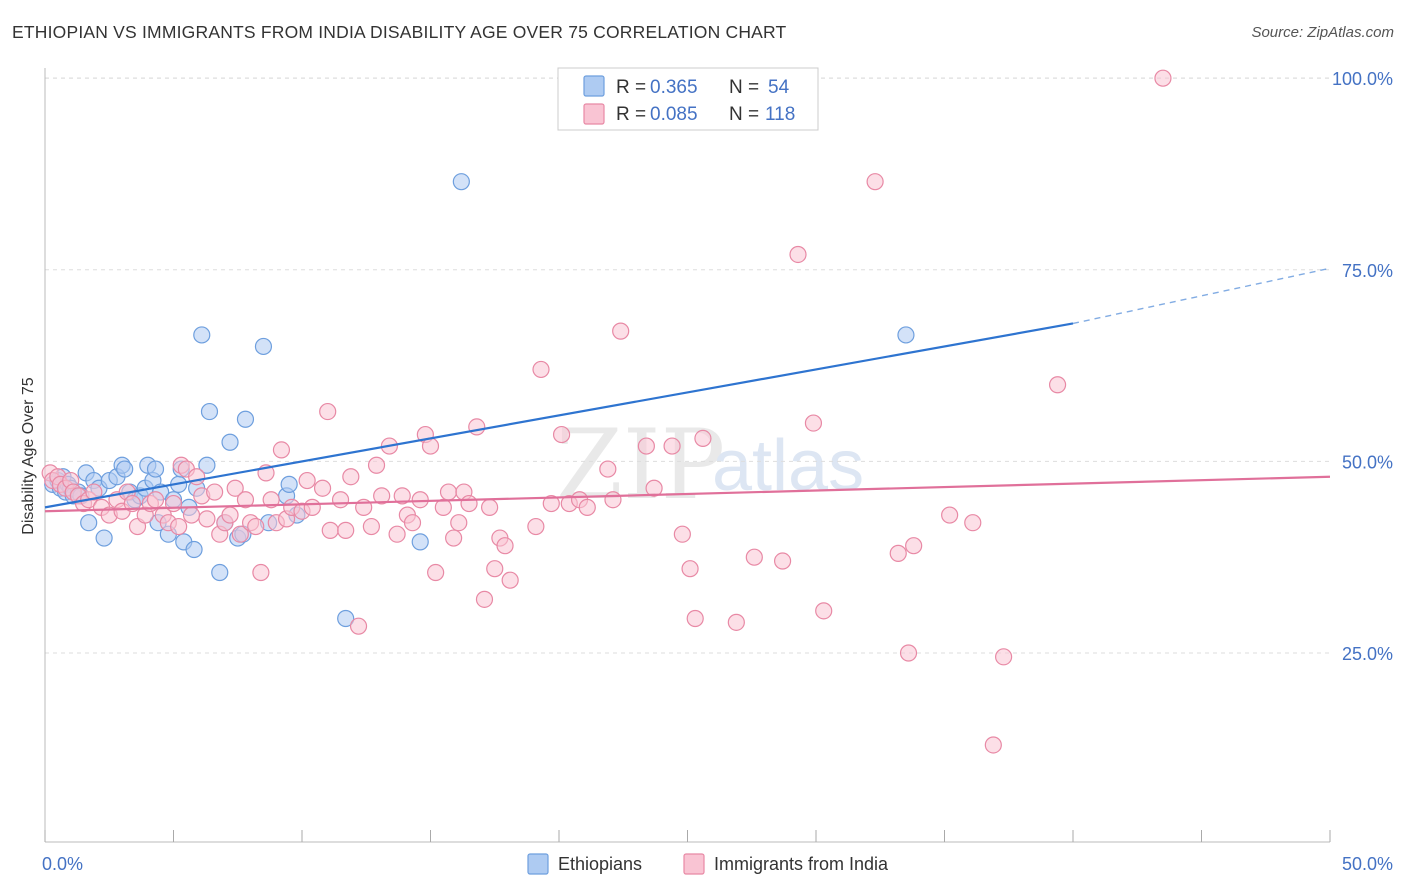  What do you see at coordinates (28, 456) in the screenshot?
I see `y-axis-label: Disability Age Over 75` at bounding box center [28, 456].